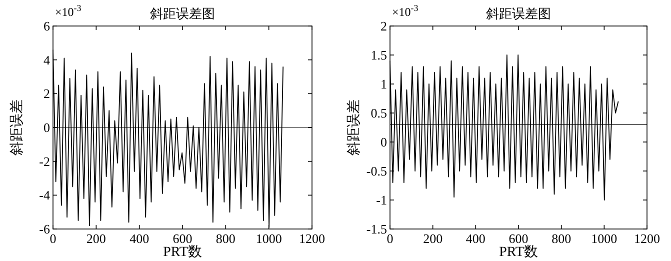  Describe the element at coordinates (44, 195) in the screenshot. I see `y-tick-label: -4` at that location.